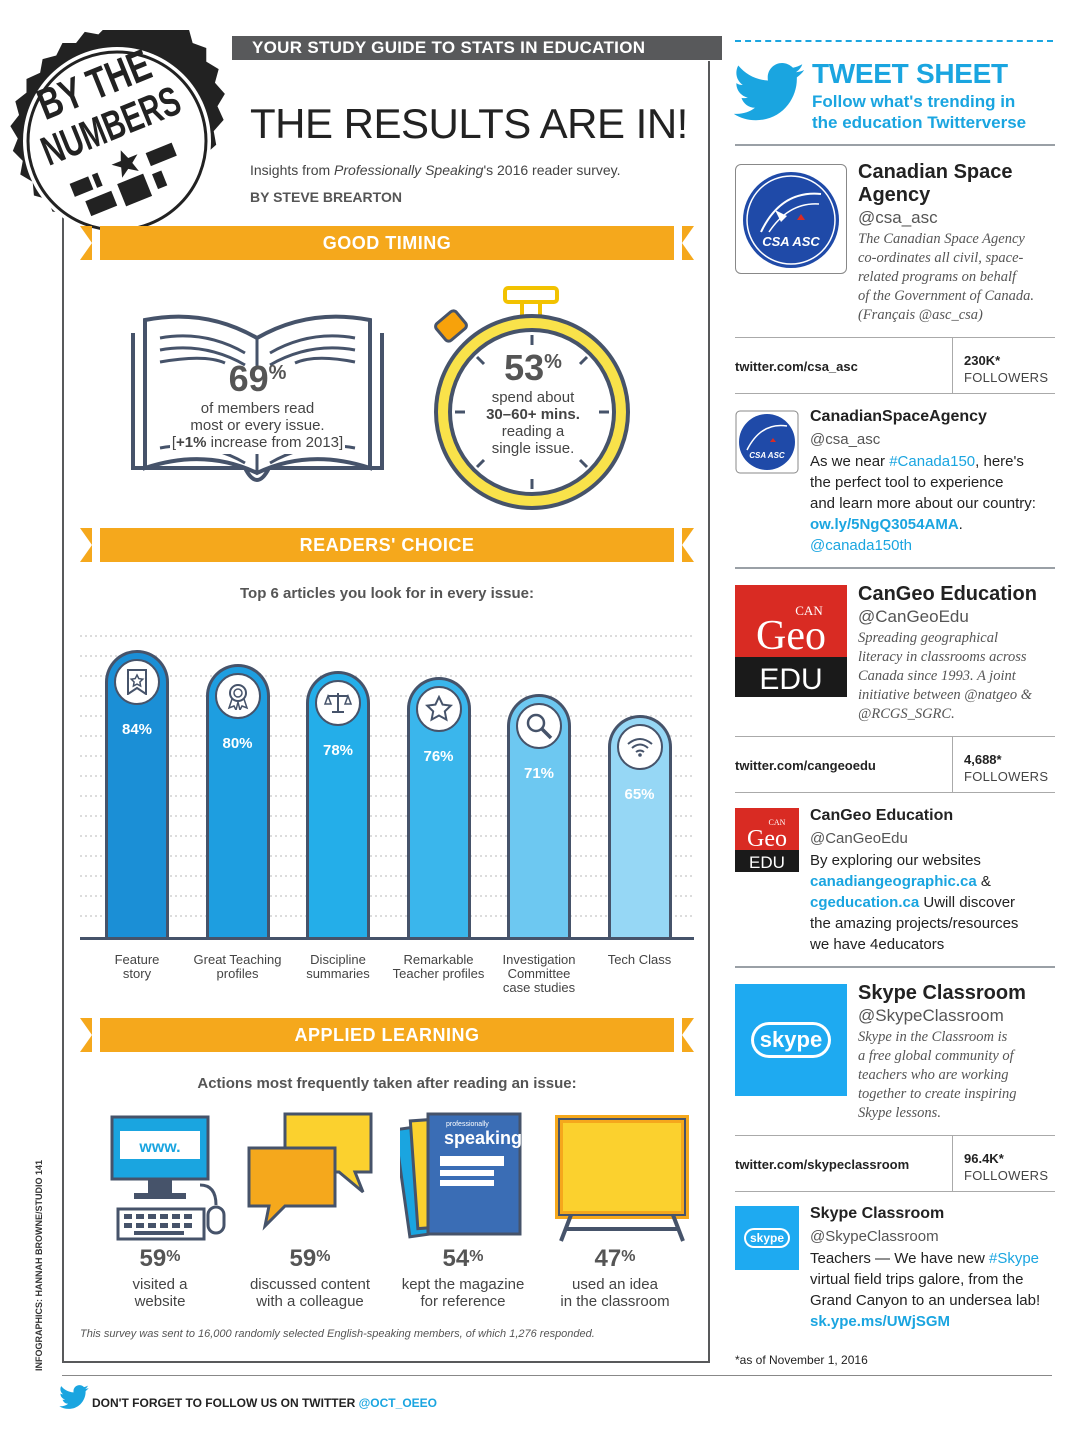 This screenshot has width=1080, height=1433. What do you see at coordinates (884, 524) in the screenshot?
I see `tweet-url-link: ow.ly/5NgQ3054AMA` at bounding box center [884, 524].